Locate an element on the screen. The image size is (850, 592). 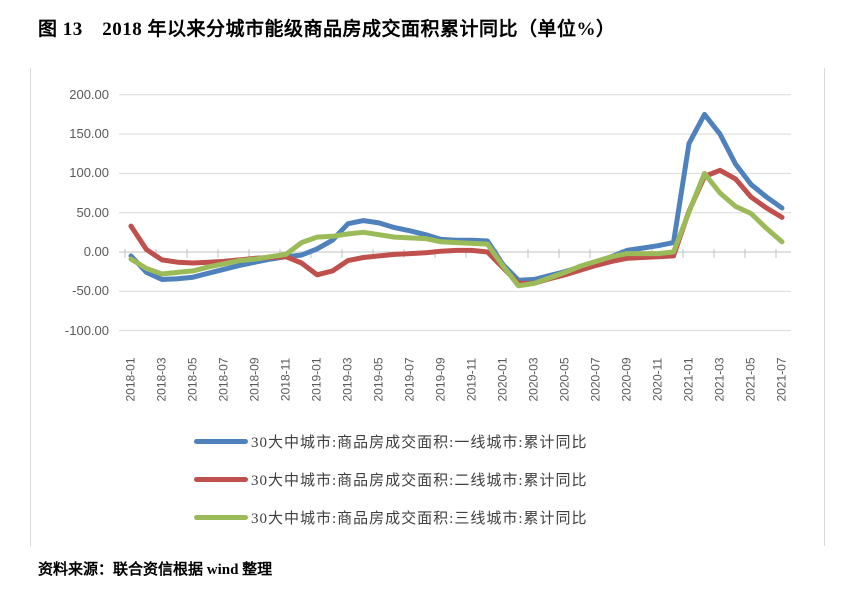
x-tick-label: 2021-07 is located at coordinates (781, 379).